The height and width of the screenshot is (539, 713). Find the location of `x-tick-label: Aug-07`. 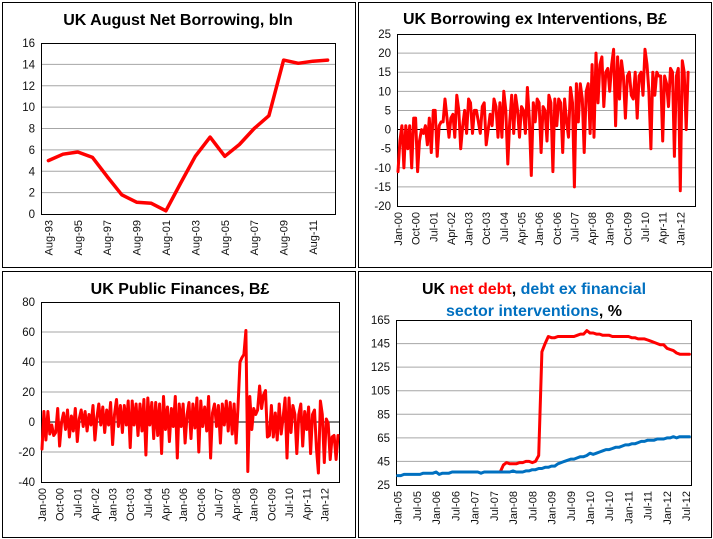

x-tick-label: Aug-07 is located at coordinates (255, 237).